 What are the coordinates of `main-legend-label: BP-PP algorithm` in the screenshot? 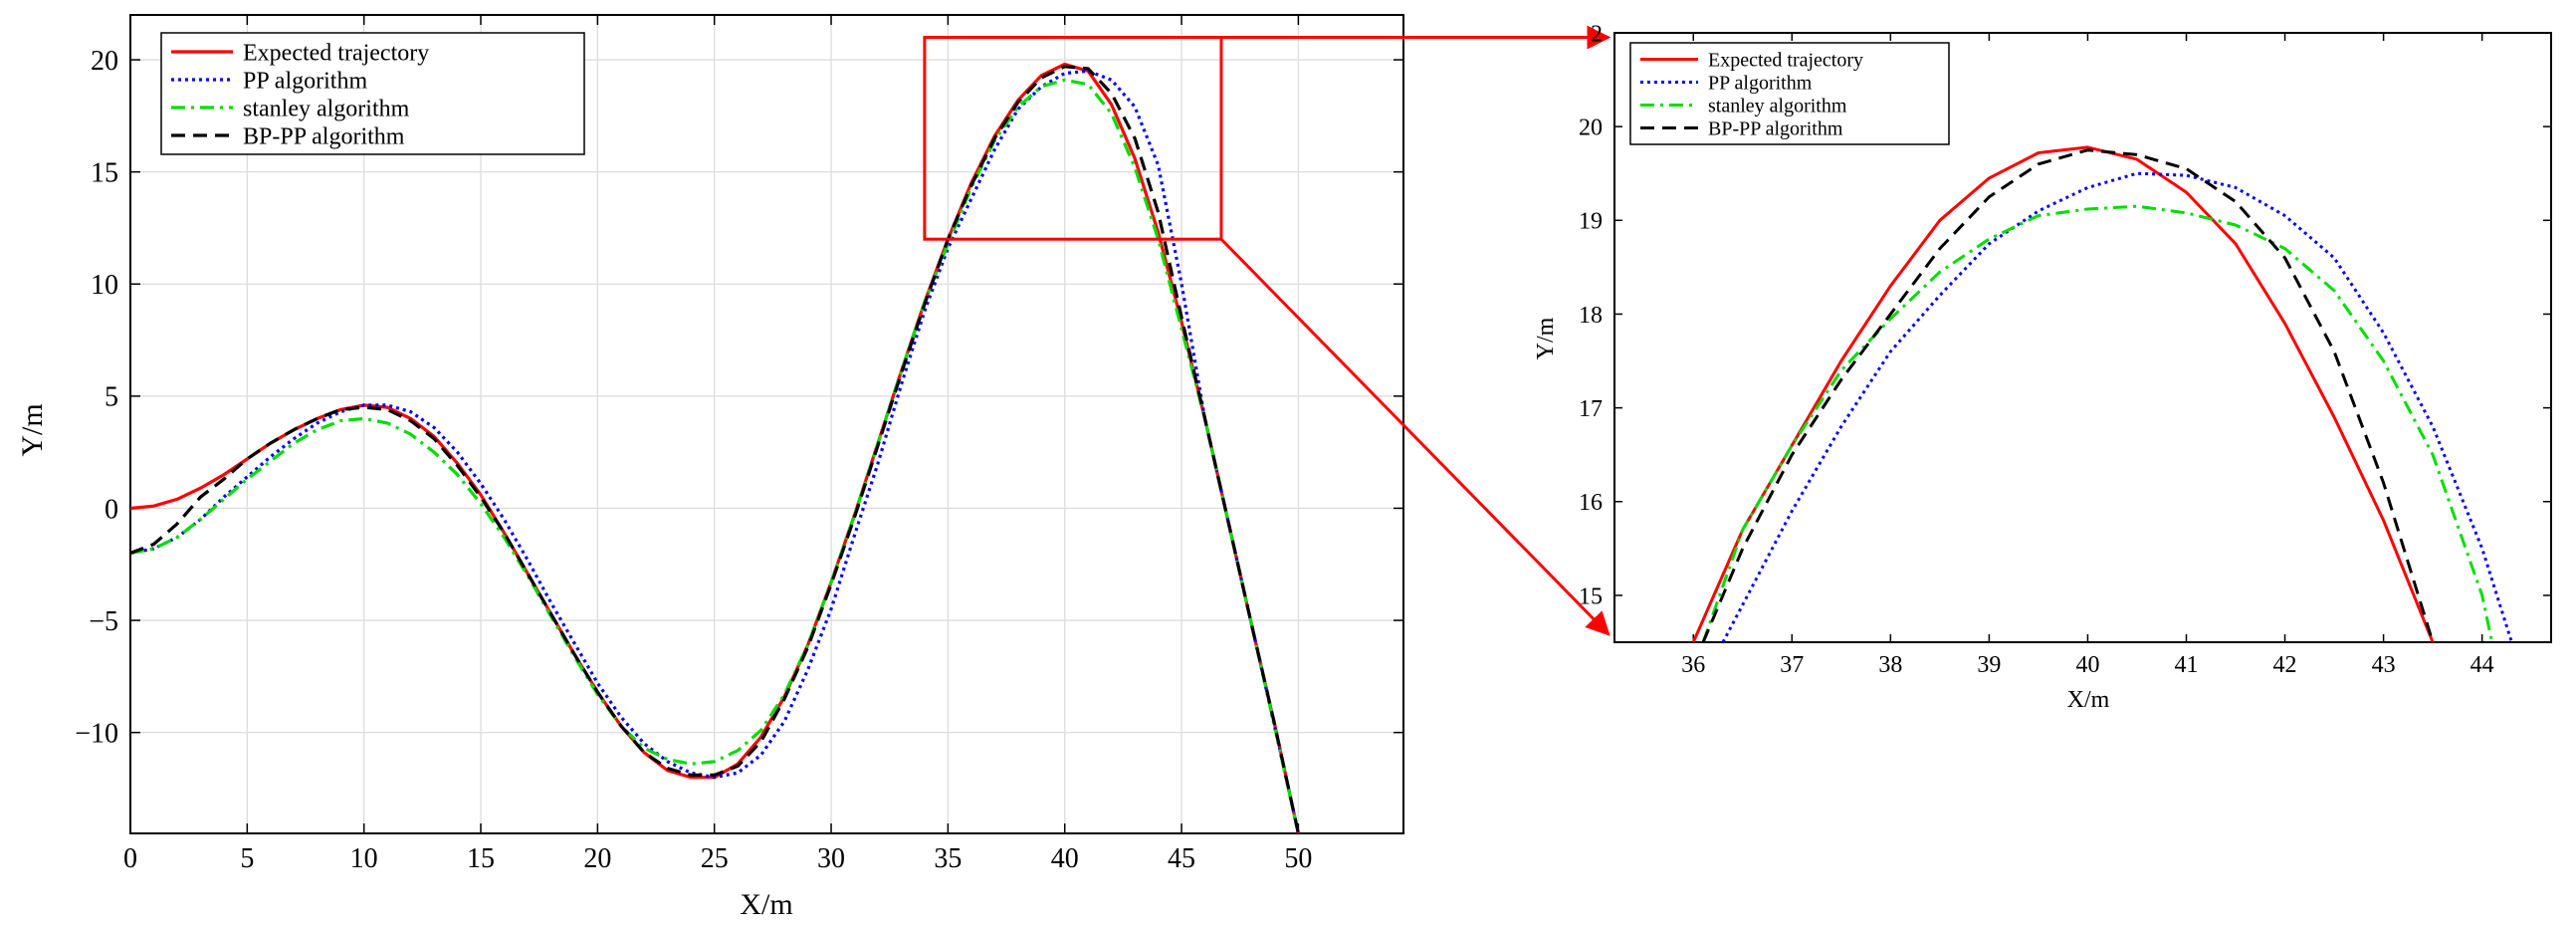 It's located at (324, 136).